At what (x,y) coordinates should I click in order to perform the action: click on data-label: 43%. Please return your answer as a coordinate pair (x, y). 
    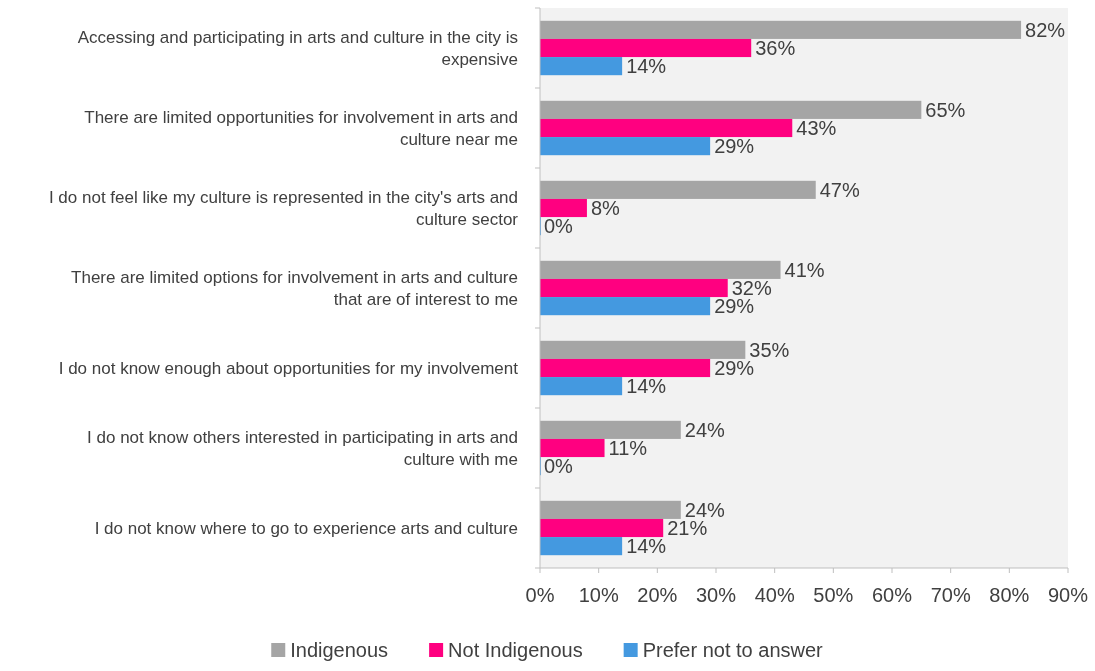
    Looking at the image, I should click on (816, 128).